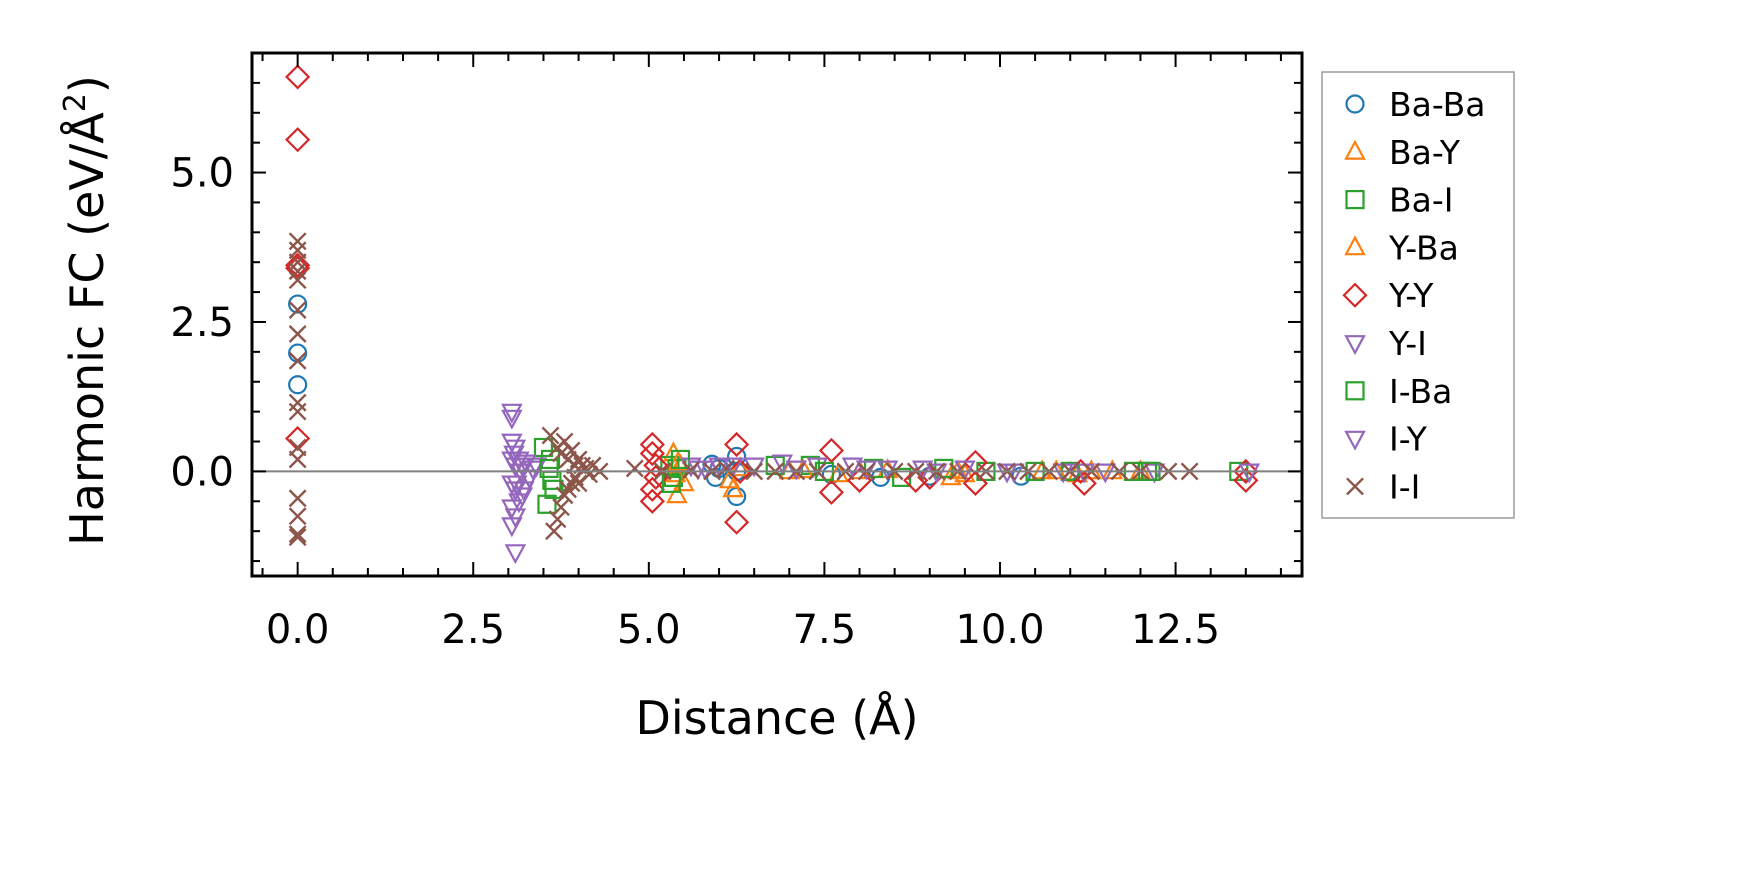  What do you see at coordinates (1423, 247) in the screenshot?
I see `legend-label: Y-Ba` at bounding box center [1423, 247].